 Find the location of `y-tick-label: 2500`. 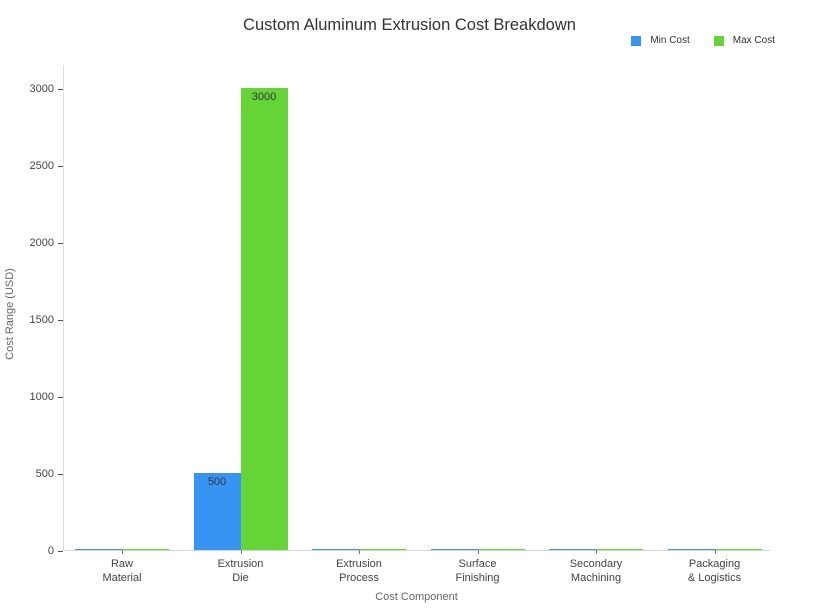

y-tick-label: 2500 is located at coordinates (41, 166).